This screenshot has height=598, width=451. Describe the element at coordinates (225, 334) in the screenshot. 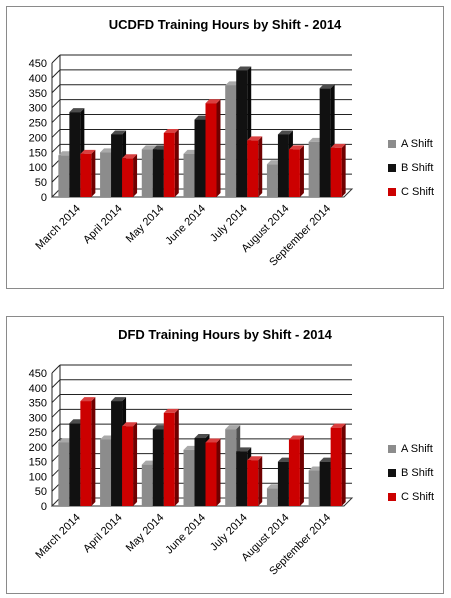

I see `chart-title: DFD Training Hours by Shift - 2014` at that location.